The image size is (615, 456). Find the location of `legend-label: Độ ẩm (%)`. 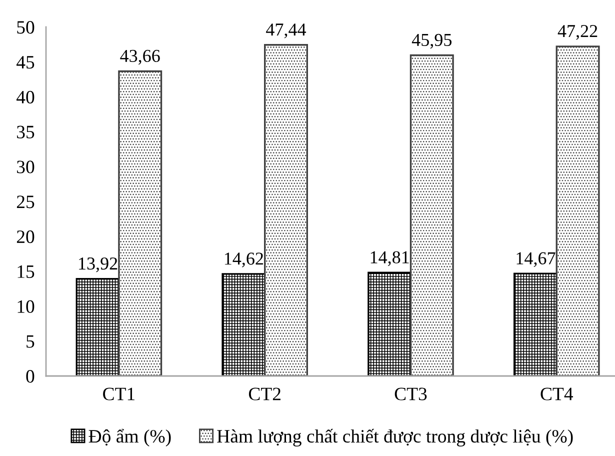

legend-label: Độ ẩm (%) is located at coordinates (129, 437).